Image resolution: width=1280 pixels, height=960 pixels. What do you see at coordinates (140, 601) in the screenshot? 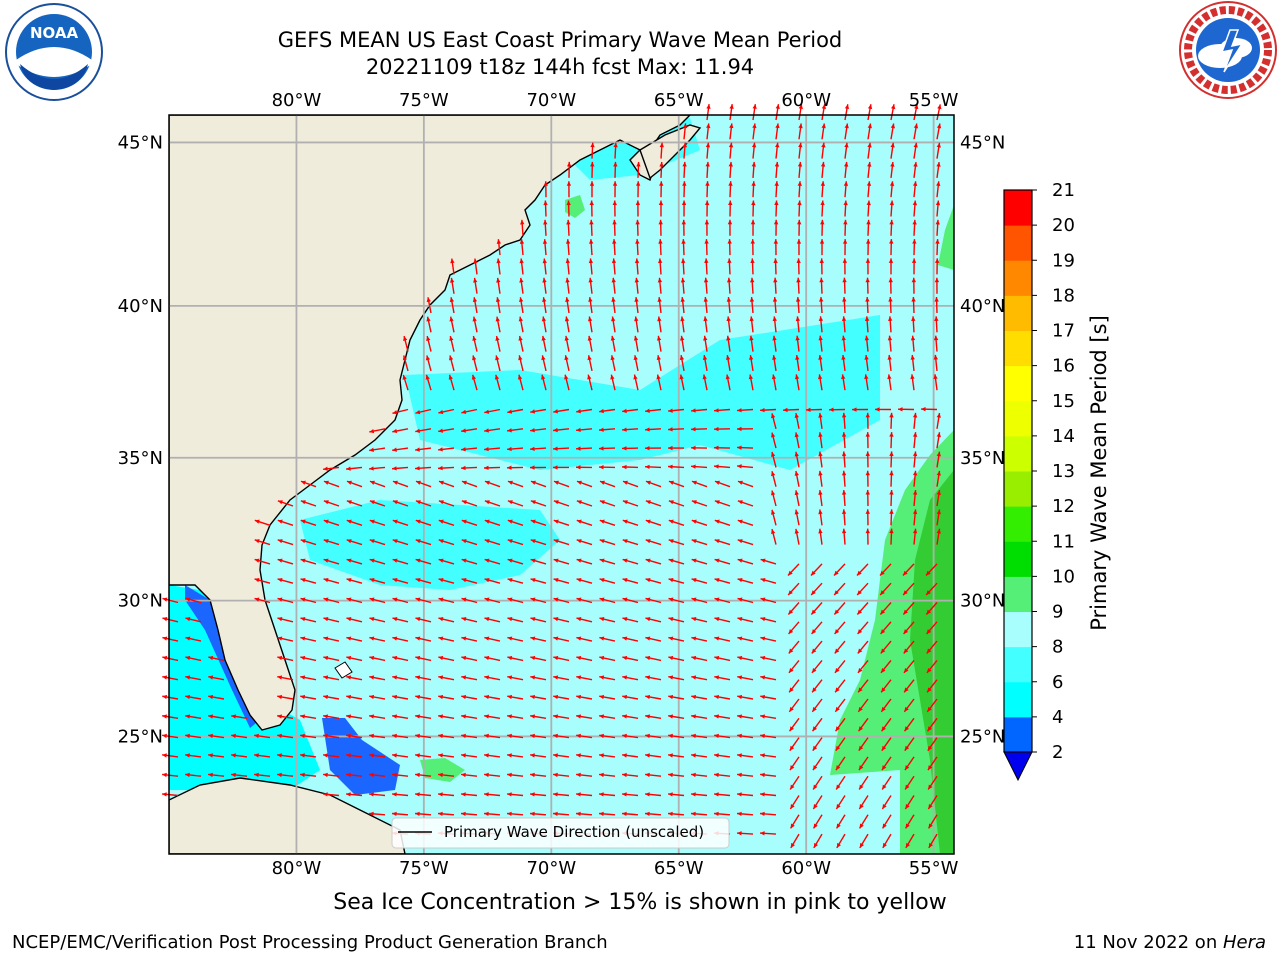
I see `lat-tick-label-left: 30°N` at bounding box center [140, 601].